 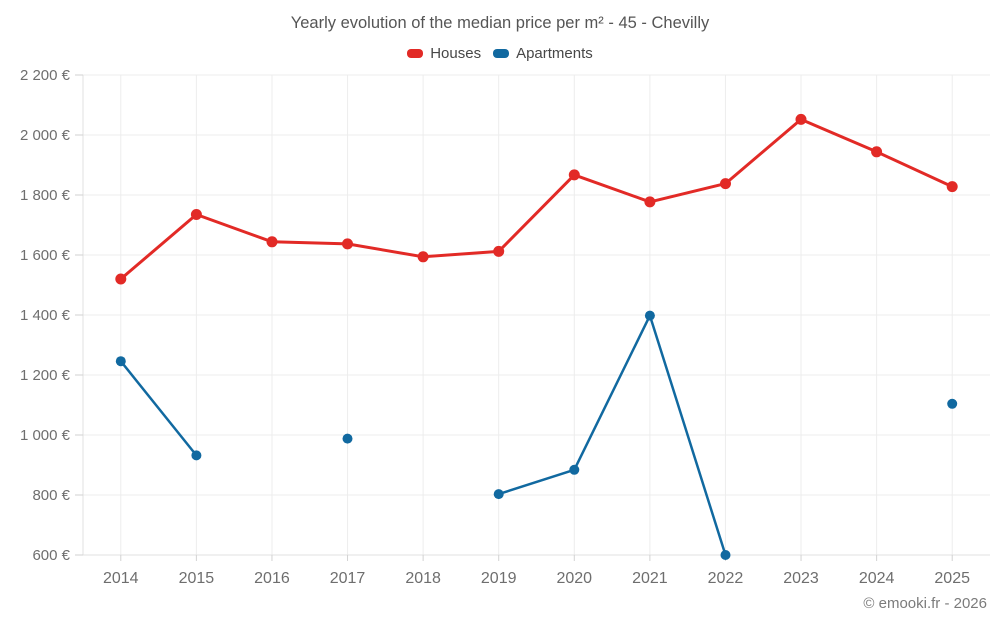 I want to click on y-tick-label: 1 400 €, so click(x=45, y=315).